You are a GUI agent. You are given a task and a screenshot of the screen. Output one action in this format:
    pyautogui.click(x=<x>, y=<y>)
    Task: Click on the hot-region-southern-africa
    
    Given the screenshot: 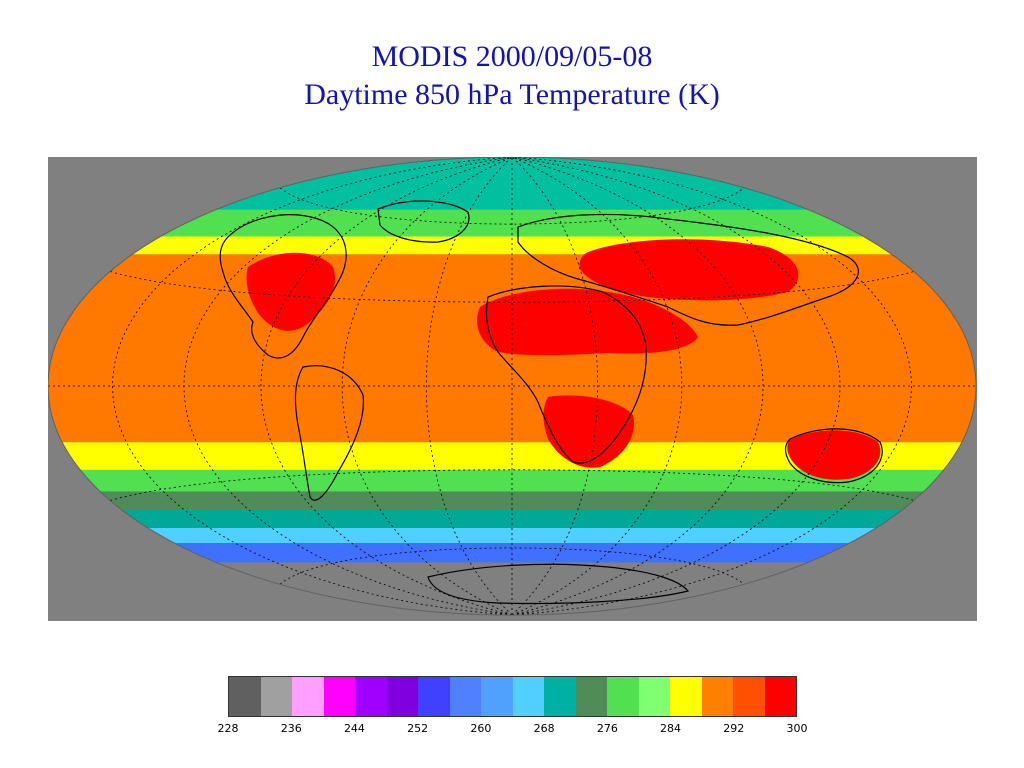 What is the action you would take?
    pyautogui.click(x=588, y=431)
    